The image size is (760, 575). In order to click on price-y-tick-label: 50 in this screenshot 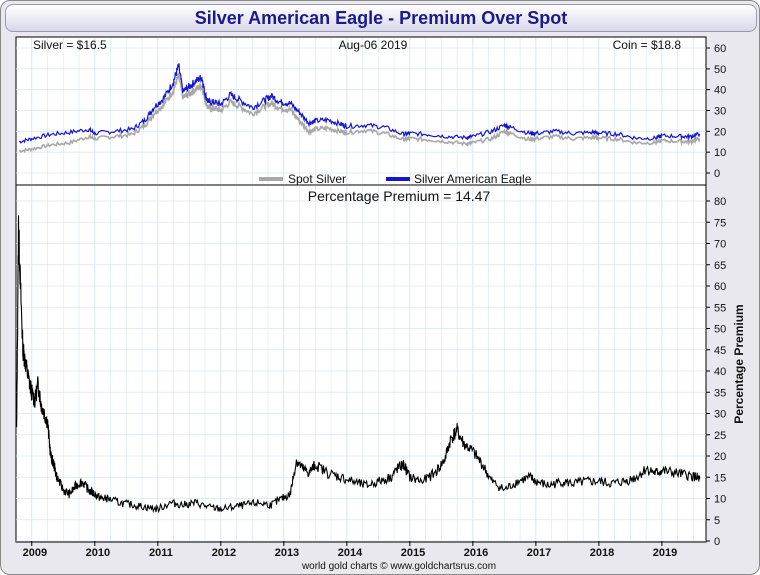, I will do `click(720, 70)`.